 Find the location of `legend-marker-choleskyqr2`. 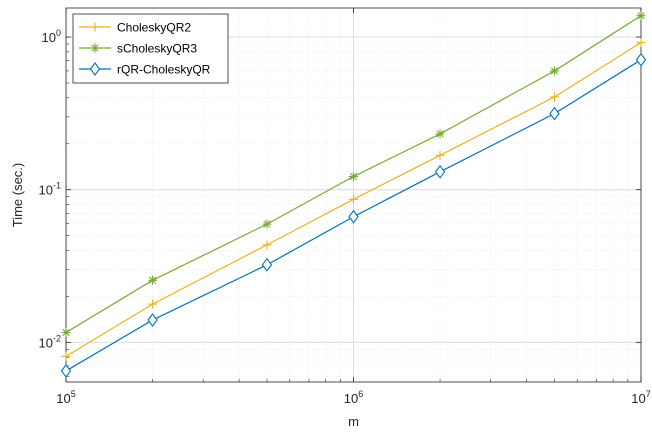

legend-marker-choleskyqr2 is located at coordinates (95, 27).